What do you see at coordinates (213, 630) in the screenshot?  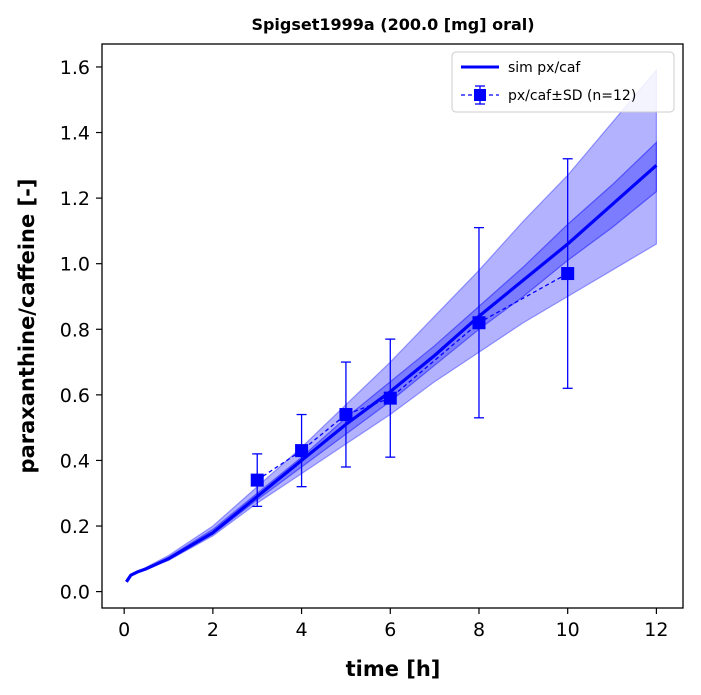 I see `x-tick-label: 2` at bounding box center [213, 630].